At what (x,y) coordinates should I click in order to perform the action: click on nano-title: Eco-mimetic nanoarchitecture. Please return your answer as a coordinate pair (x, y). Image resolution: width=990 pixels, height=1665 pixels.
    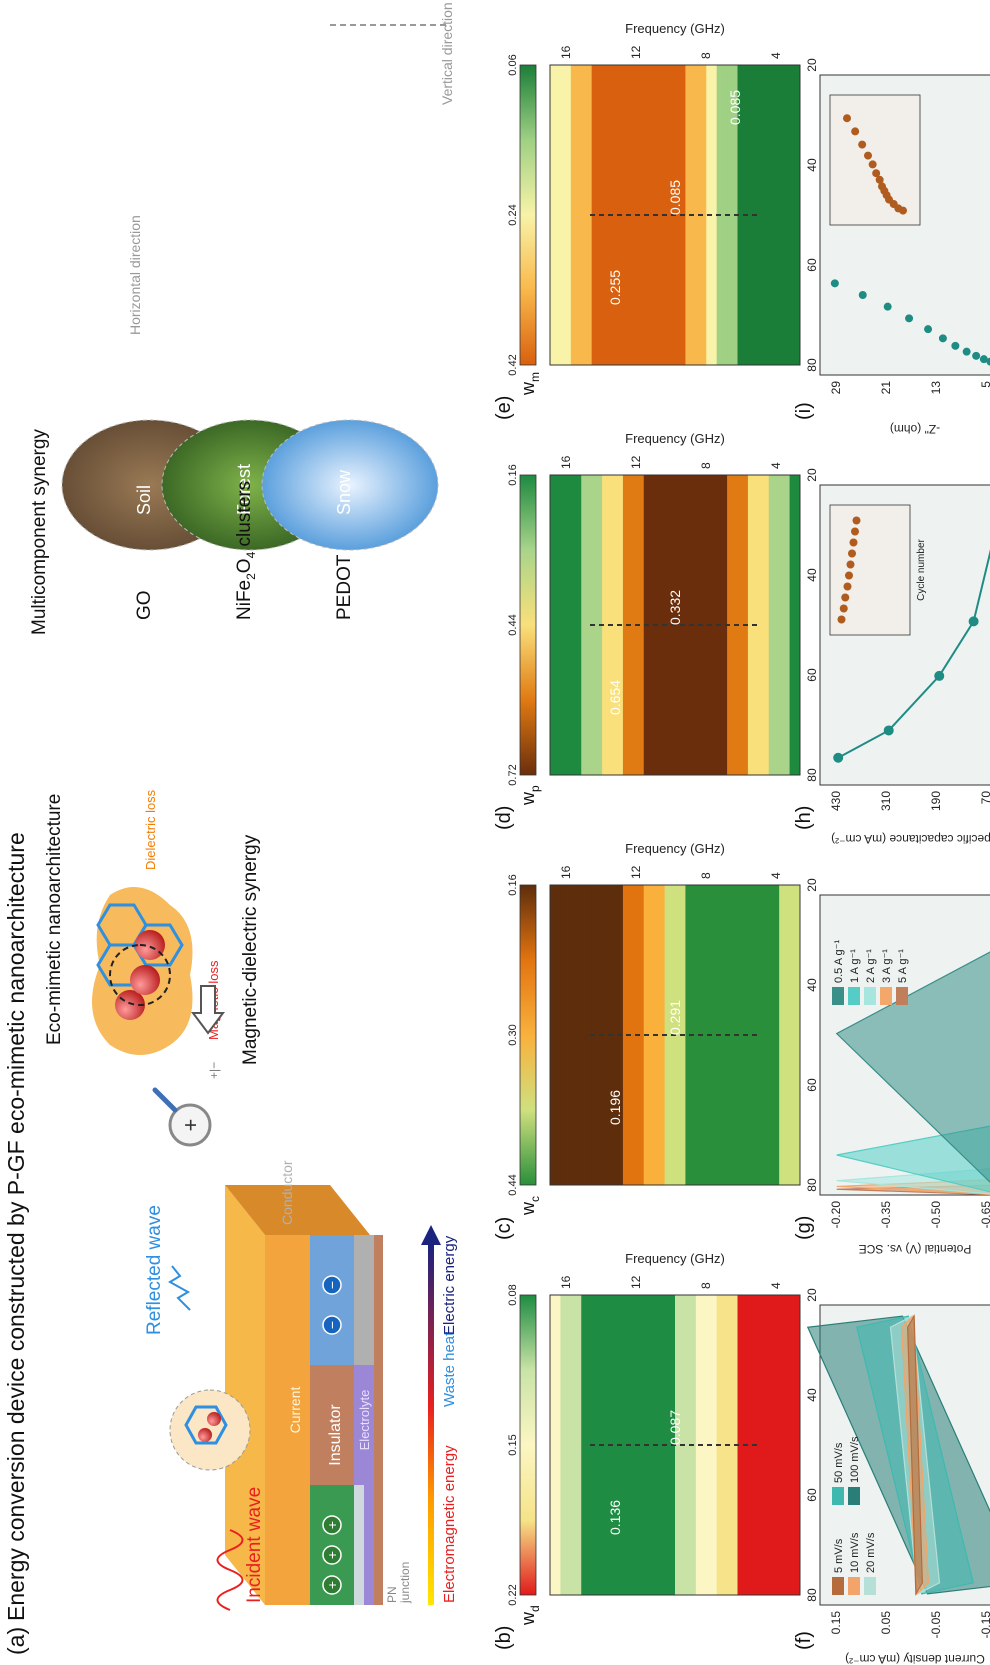
    Looking at the image, I should click on (54, 919).